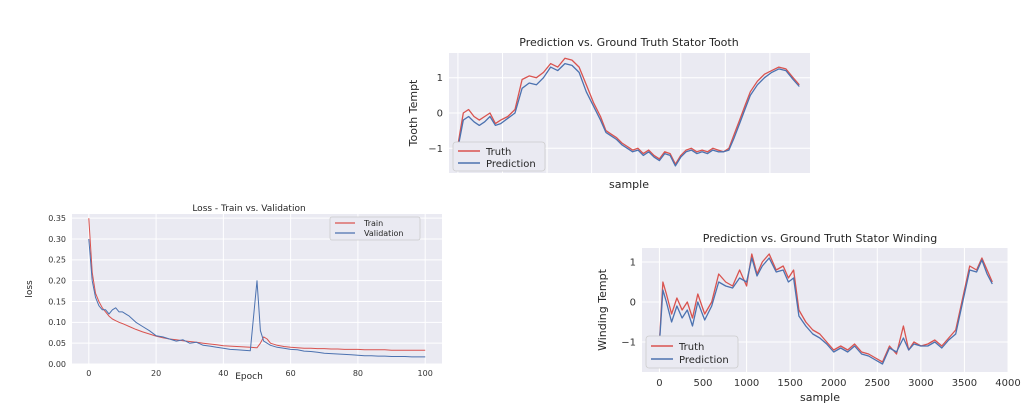  I want to click on x-tick-label: 60, so click(291, 373).